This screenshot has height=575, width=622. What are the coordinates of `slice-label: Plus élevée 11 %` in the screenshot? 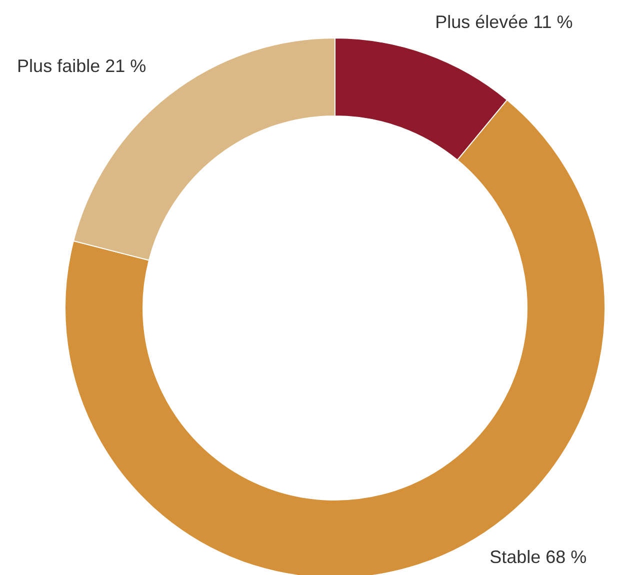 It's located at (504, 22).